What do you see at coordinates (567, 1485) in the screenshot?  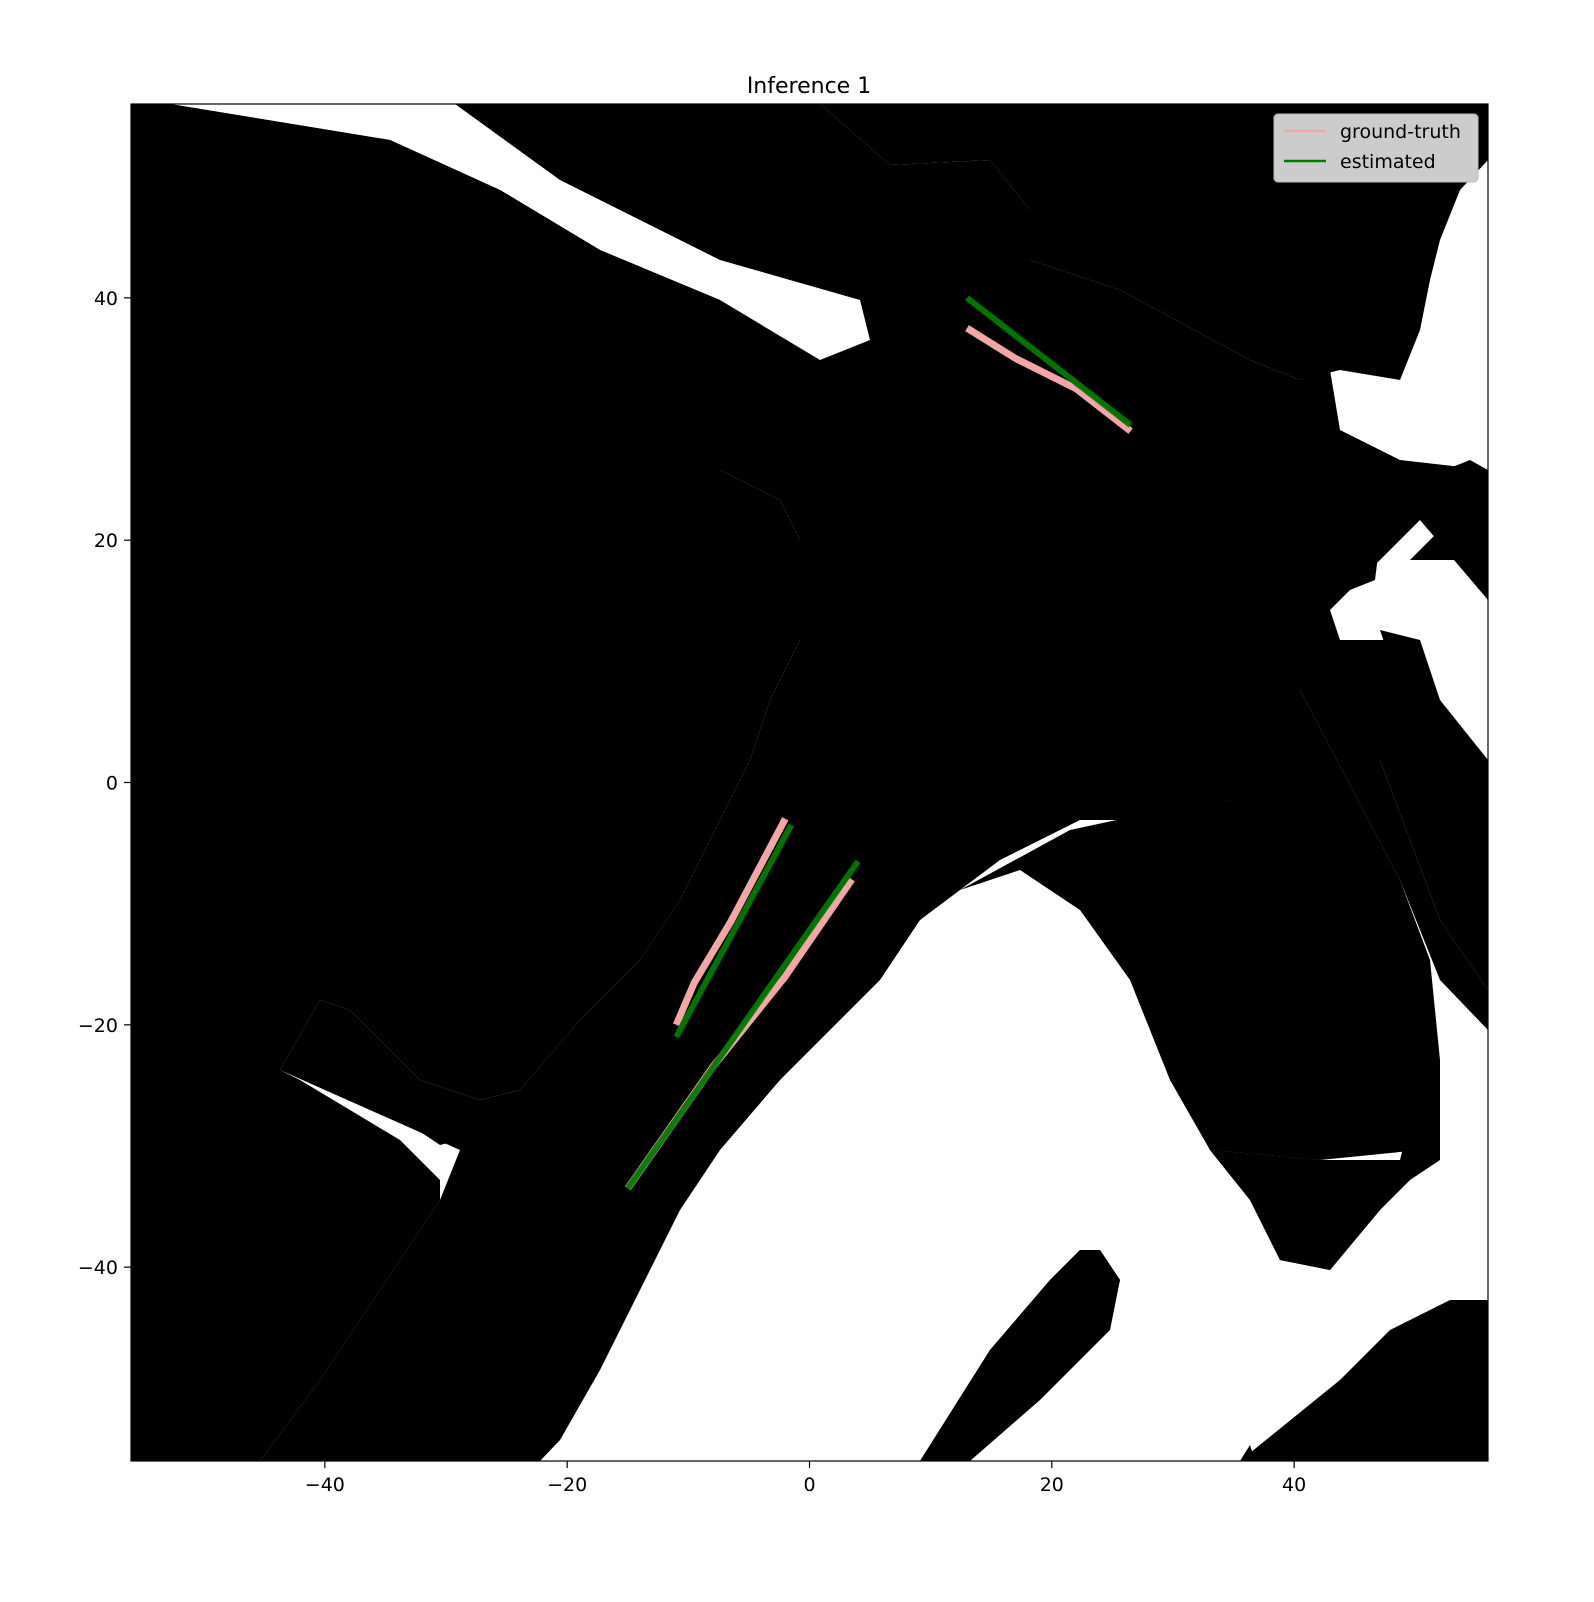 I see `x-tick-label: −20` at bounding box center [567, 1485].